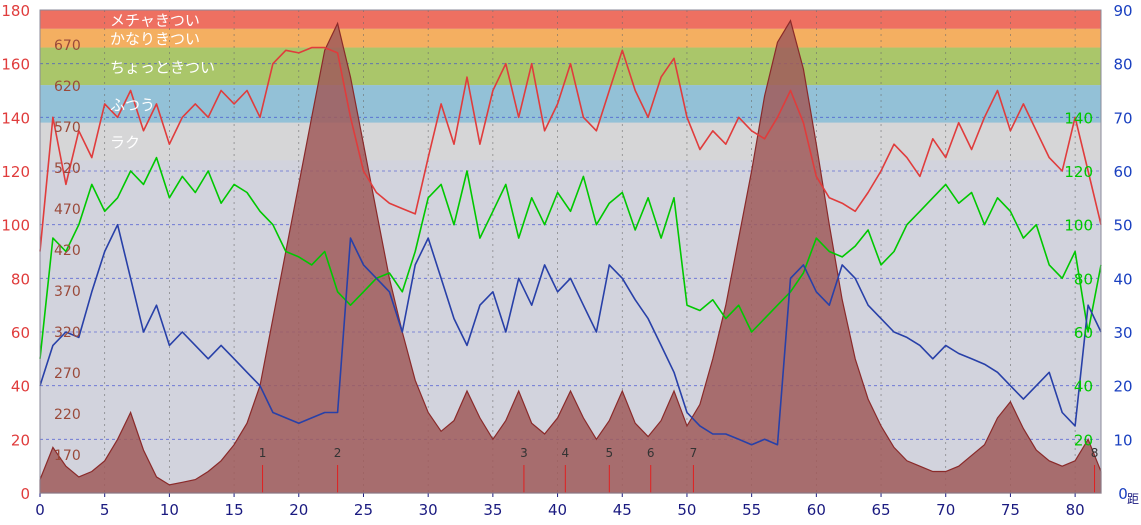 Image resolution: width=1141 pixels, height=525 pixels. I want to click on x-tick-label-4: 20, so click(298, 510).